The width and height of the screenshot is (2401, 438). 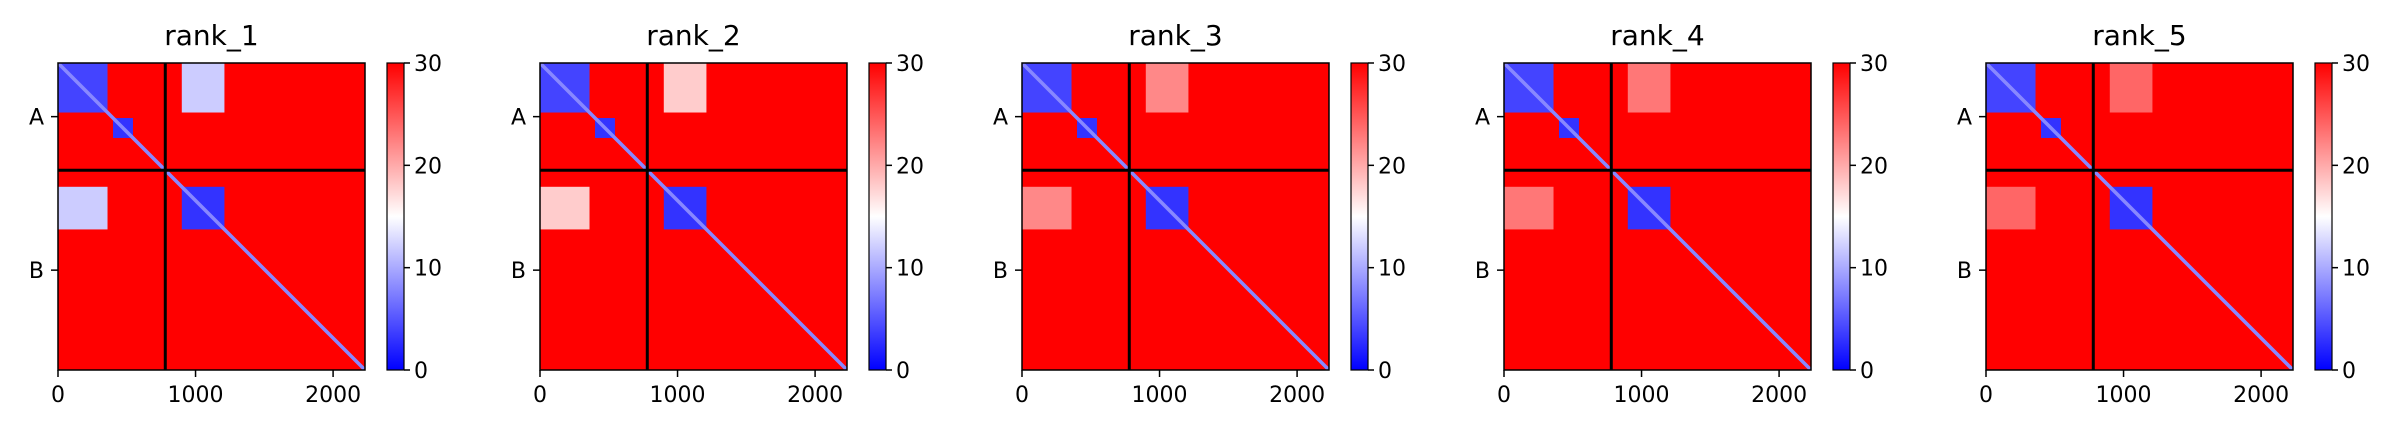 What do you see at coordinates (693, 35) in the screenshot?
I see `chart-title: rank_2` at bounding box center [693, 35].